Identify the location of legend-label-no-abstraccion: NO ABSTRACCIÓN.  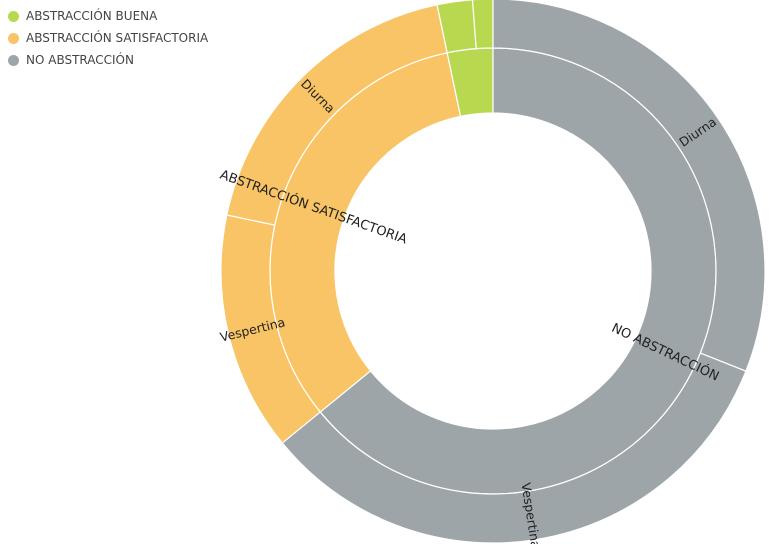
(80, 60).